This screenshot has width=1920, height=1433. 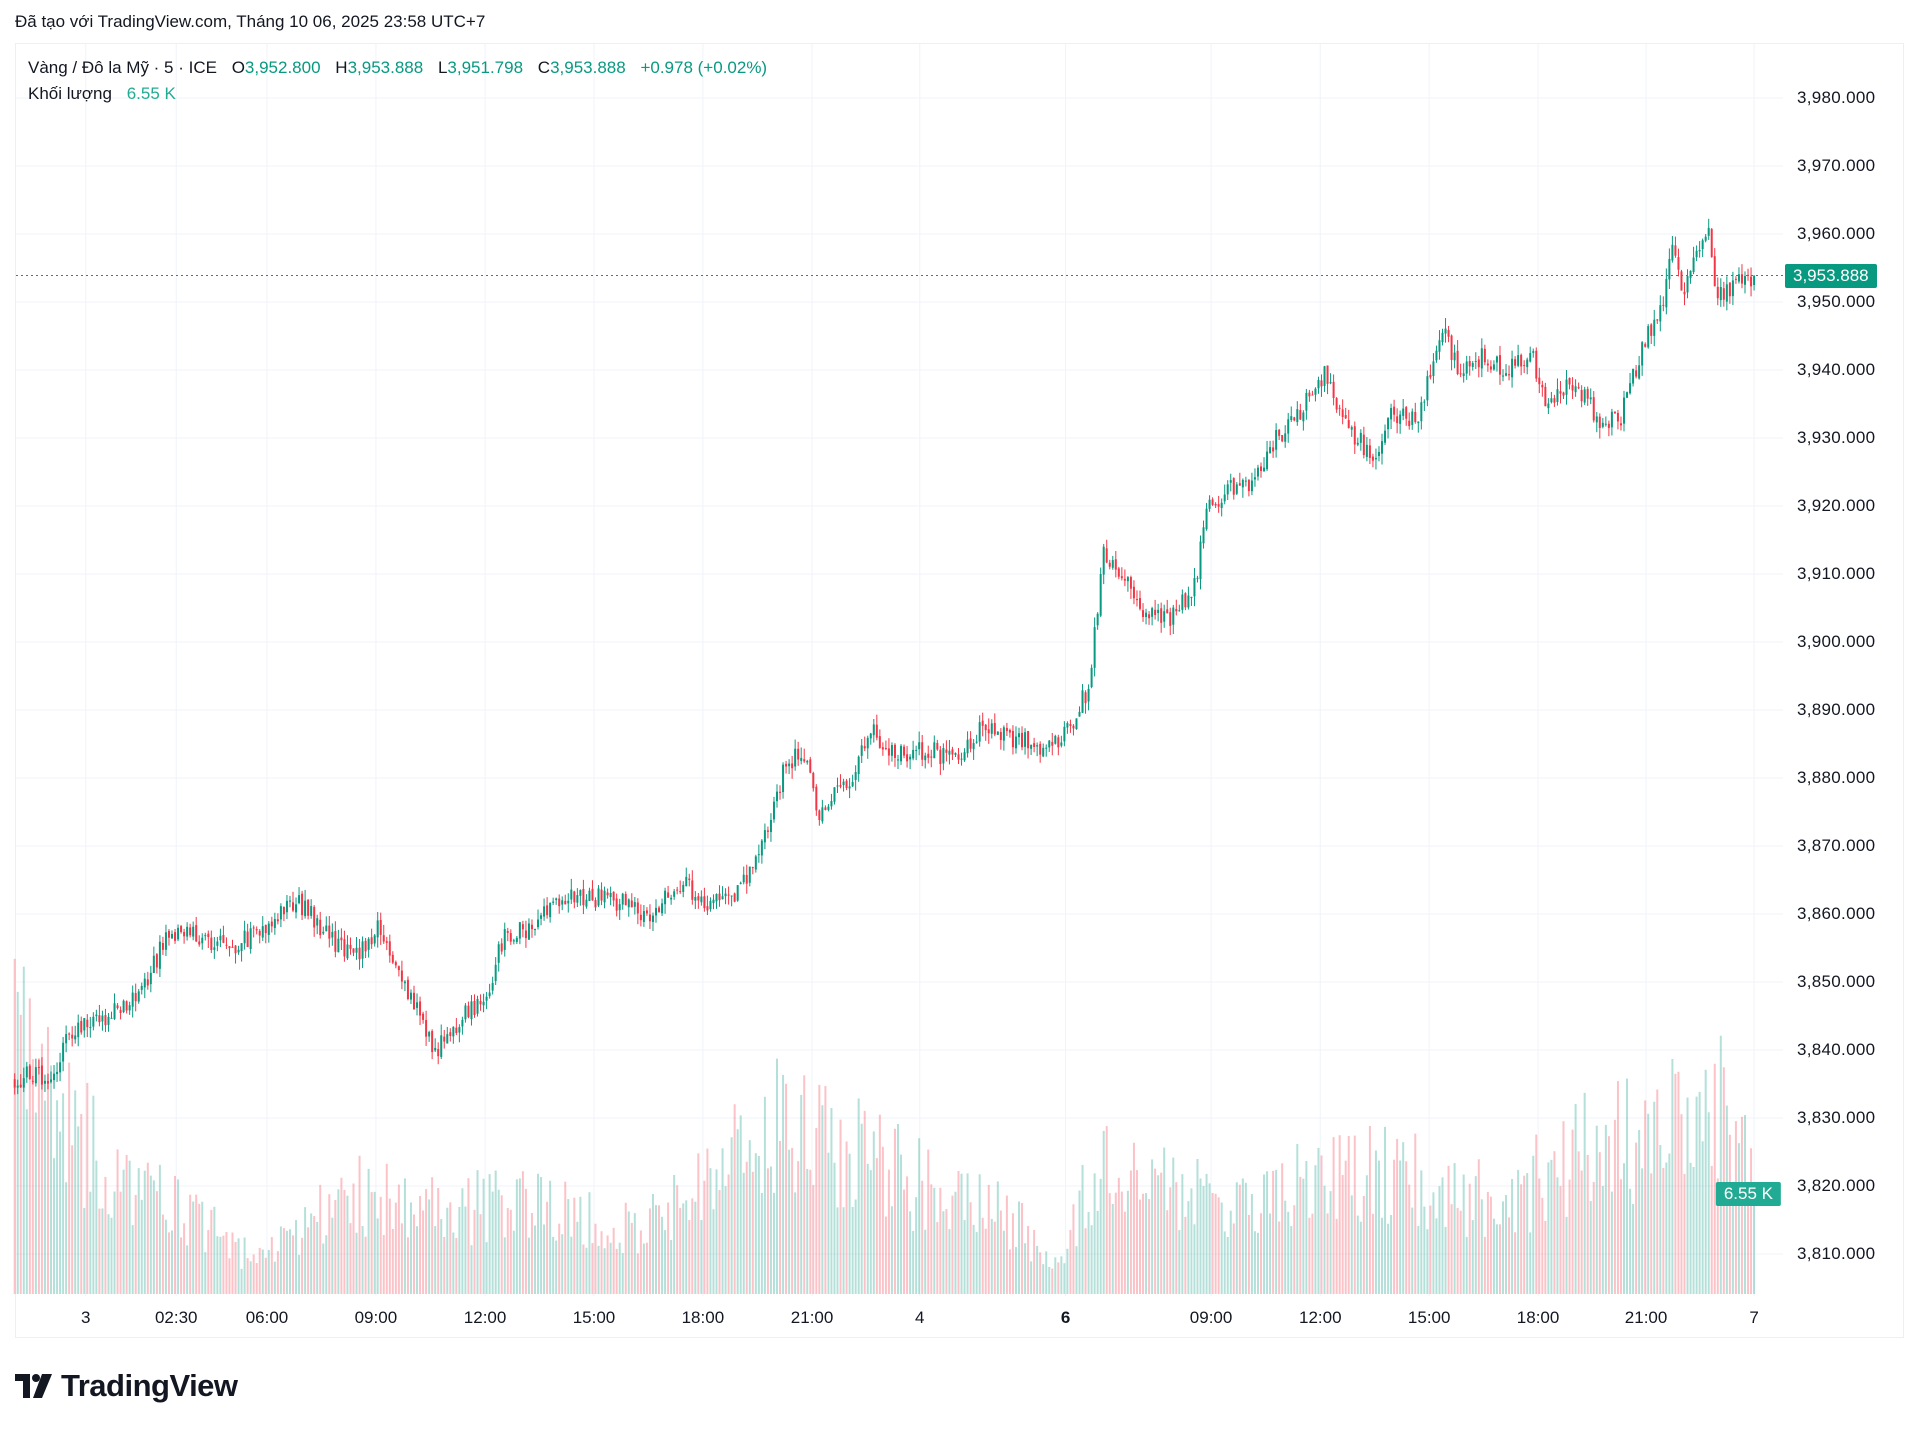 What do you see at coordinates (1836, 97) in the screenshot?
I see `y-tick-label: 3,980.000` at bounding box center [1836, 97].